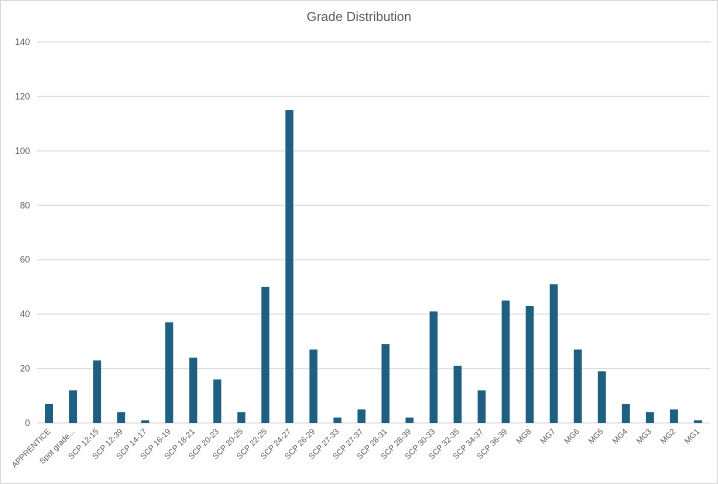 Image resolution: width=718 pixels, height=484 pixels. I want to click on x-tick-label: MG7, so click(548, 436).